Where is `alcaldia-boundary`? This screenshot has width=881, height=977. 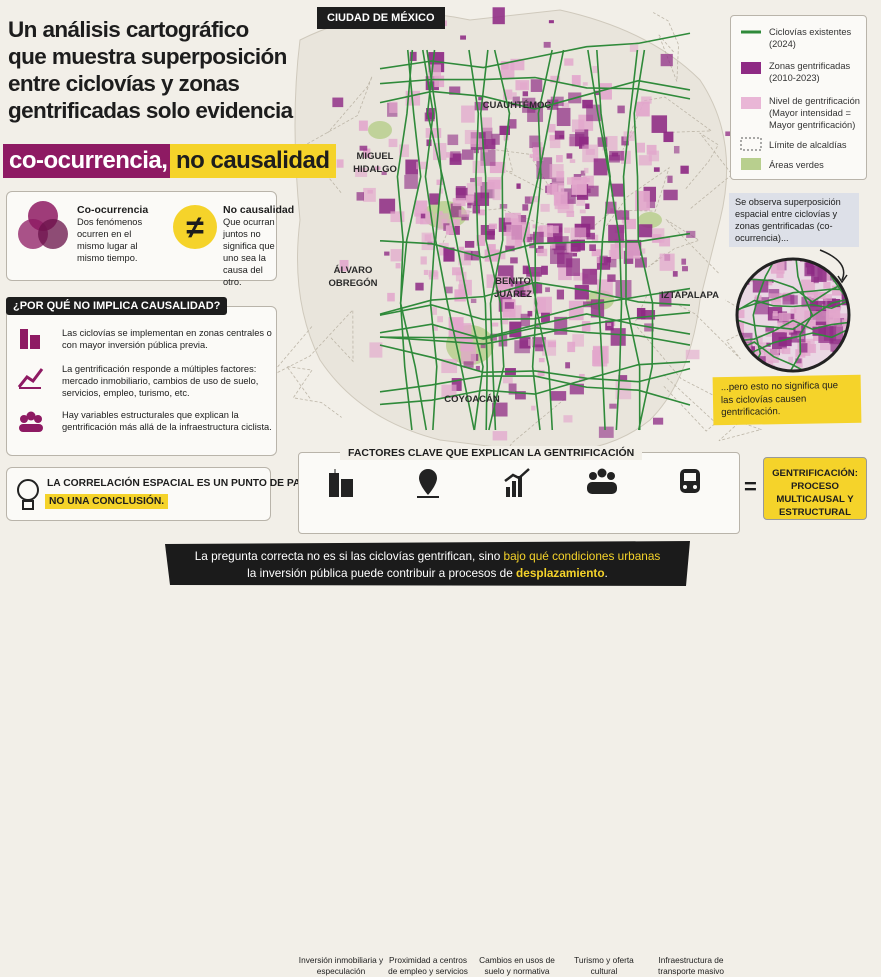
alcaldia-boundary is located at coordinates (614, 211).